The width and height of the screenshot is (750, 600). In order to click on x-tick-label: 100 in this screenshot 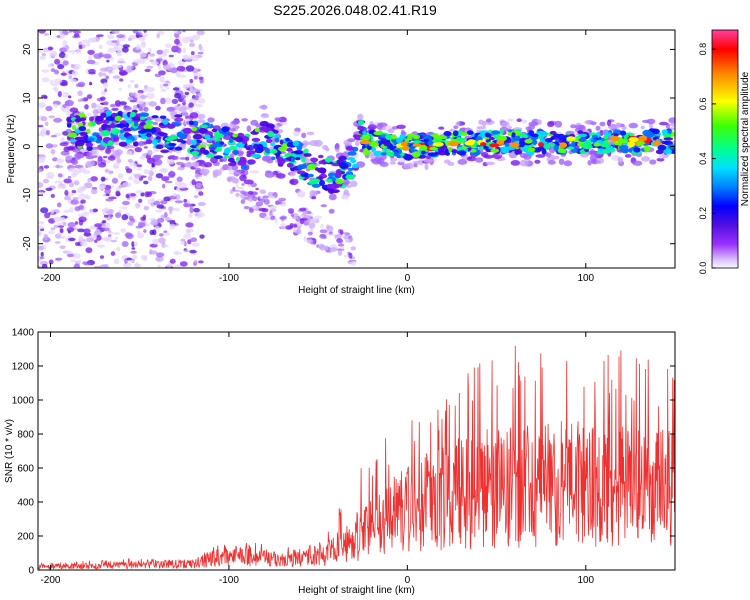, I will do `click(585, 278)`.